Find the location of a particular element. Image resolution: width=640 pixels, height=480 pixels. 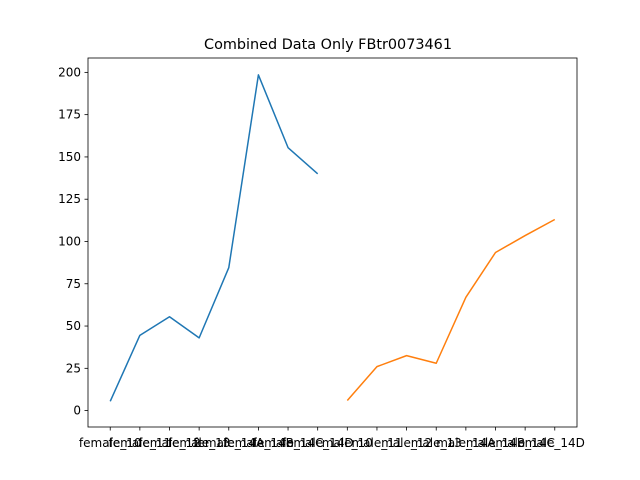

x-tick-label: male_11 is located at coordinates (376, 443).